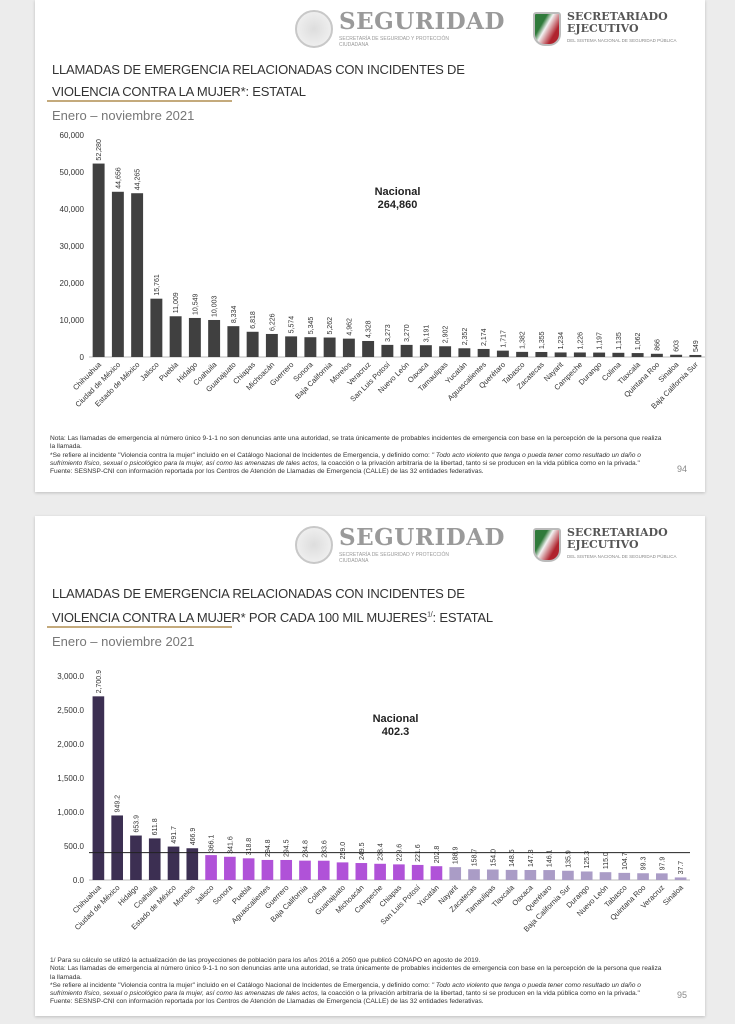 The image size is (735, 1024). I want to click on secretariado-logo-text: SECRETARIADO EJECUTIVO, so click(617, 538).